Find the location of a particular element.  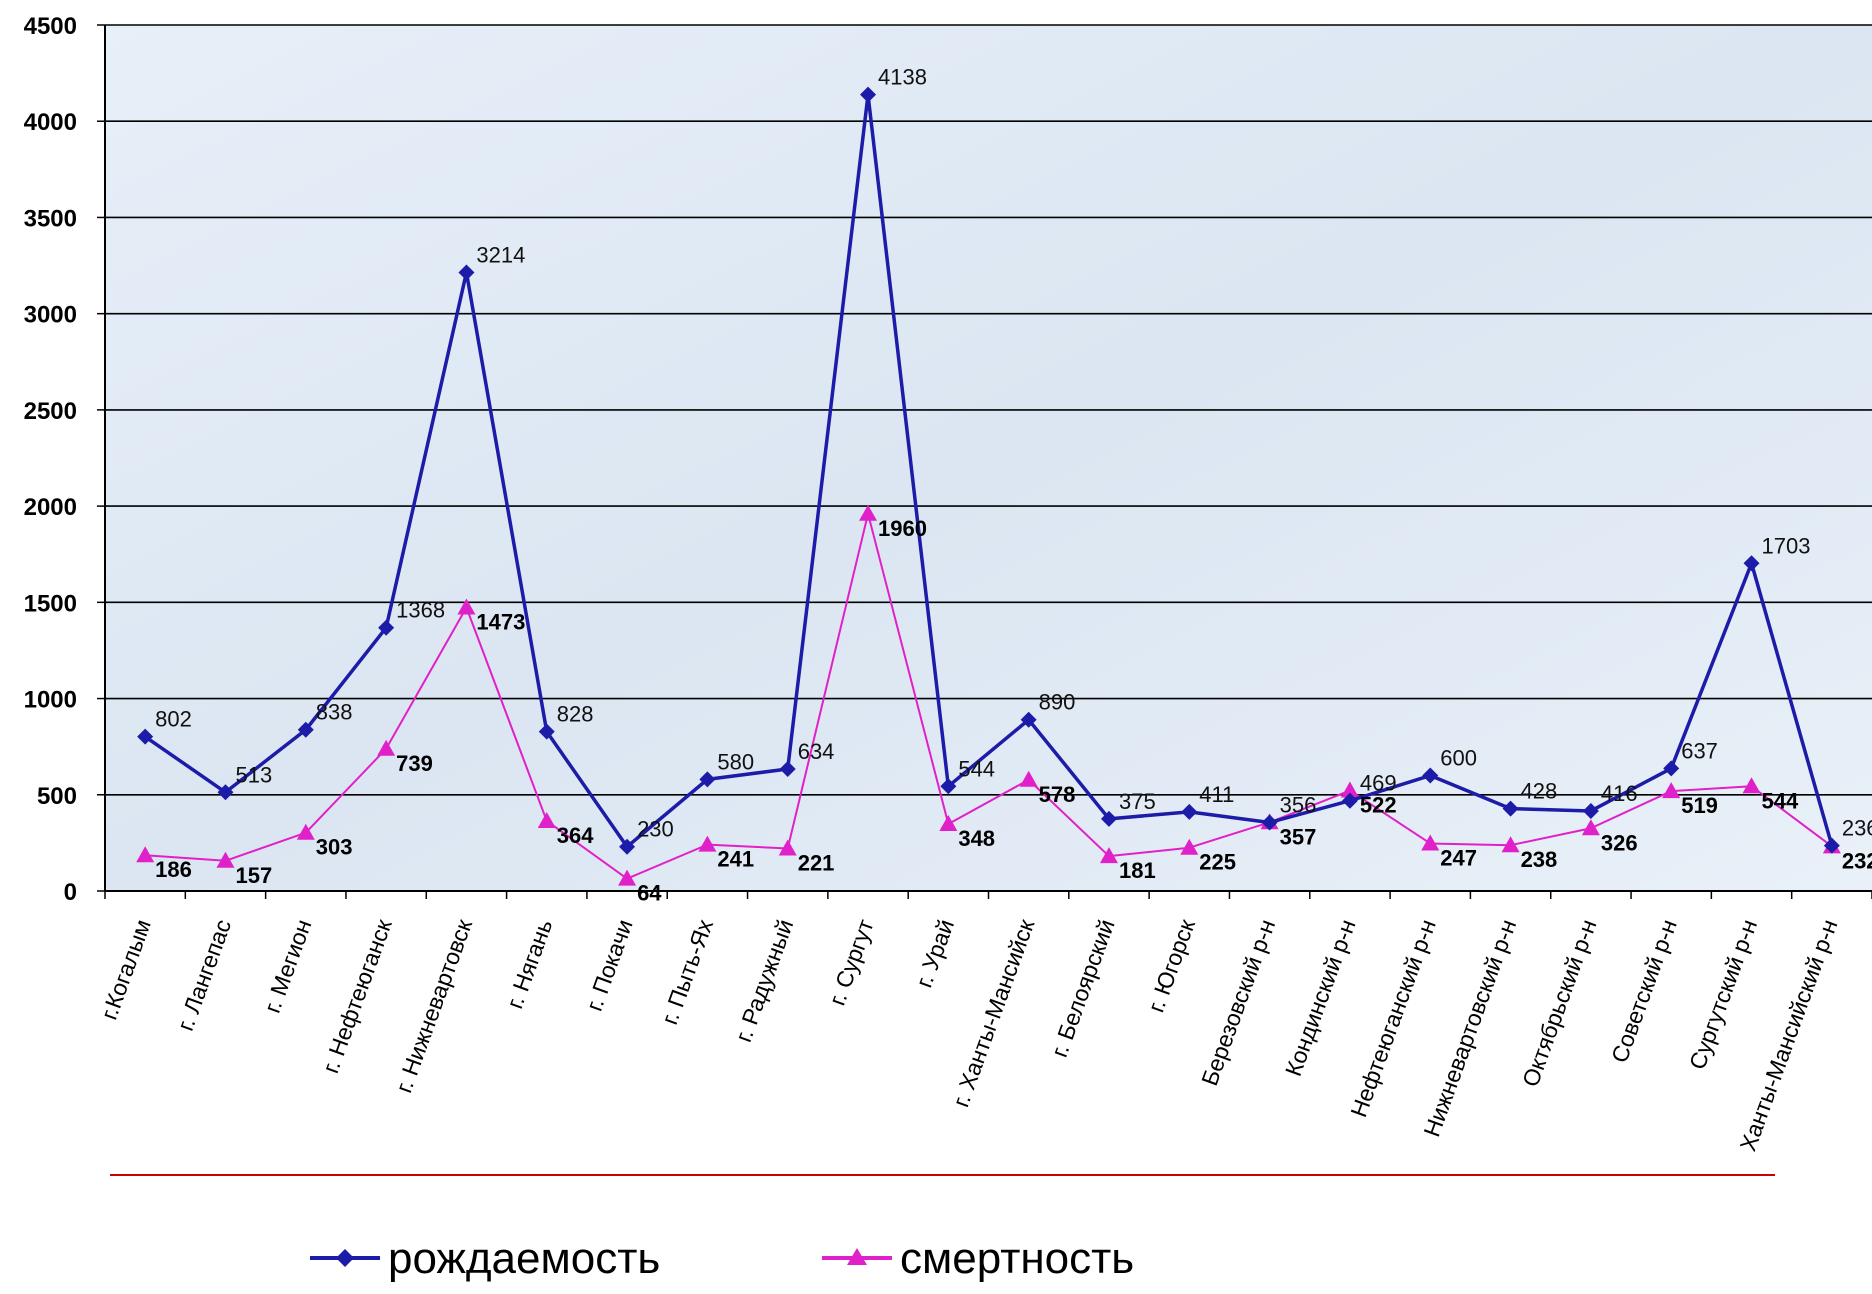

data-label: 230 is located at coordinates (655, 829).